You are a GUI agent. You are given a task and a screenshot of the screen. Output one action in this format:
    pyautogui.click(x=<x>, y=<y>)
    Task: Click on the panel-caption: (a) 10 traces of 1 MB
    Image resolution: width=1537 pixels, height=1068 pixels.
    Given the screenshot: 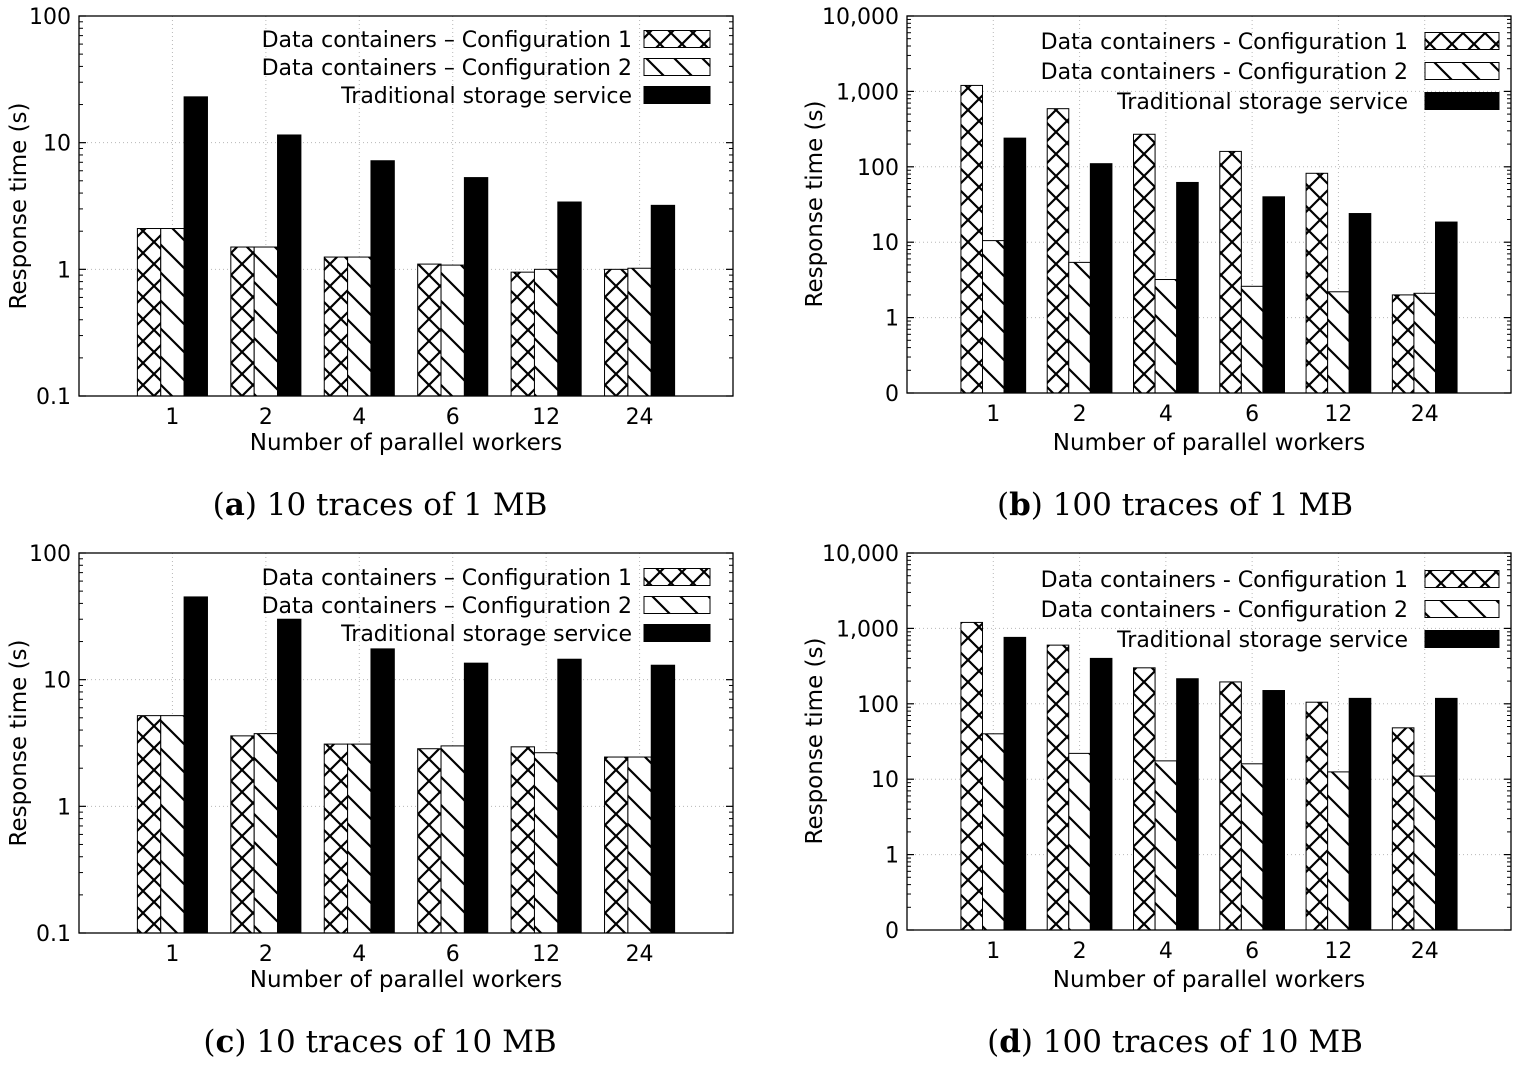 What is the action you would take?
    pyautogui.click(x=380, y=505)
    